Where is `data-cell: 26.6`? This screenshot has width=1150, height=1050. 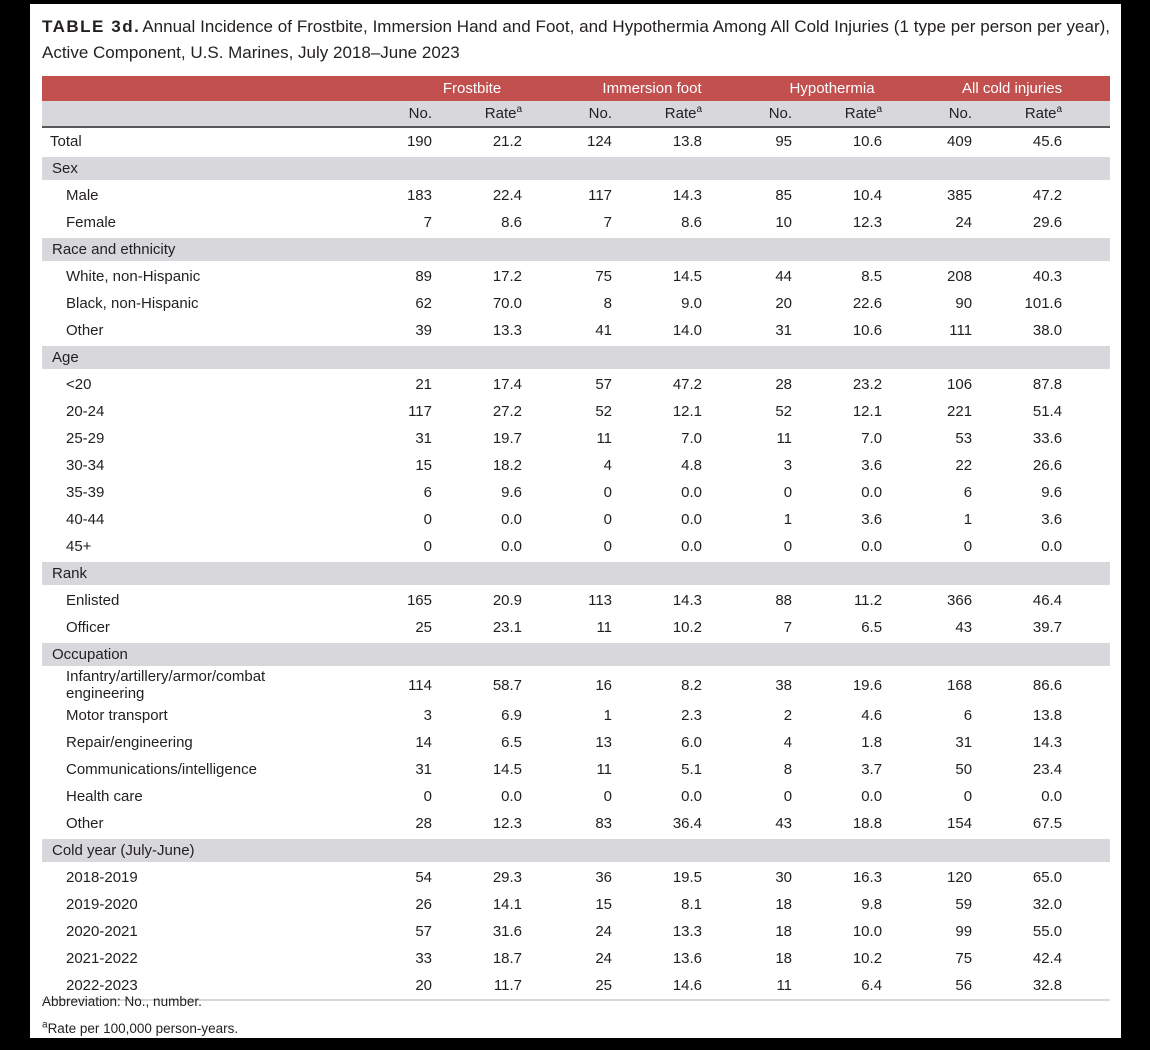
data-cell: 26.6 is located at coordinates (1019, 465).